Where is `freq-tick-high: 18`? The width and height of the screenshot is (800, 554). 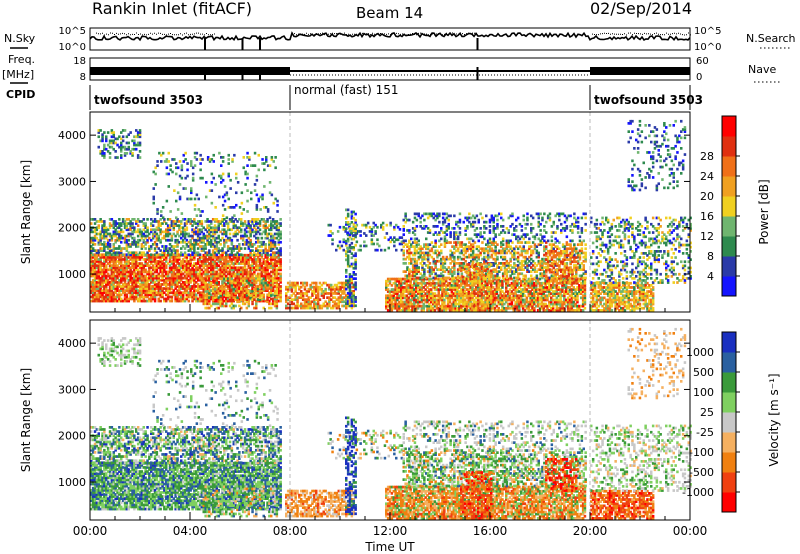
freq-tick-high: 18 is located at coordinates (79, 61).